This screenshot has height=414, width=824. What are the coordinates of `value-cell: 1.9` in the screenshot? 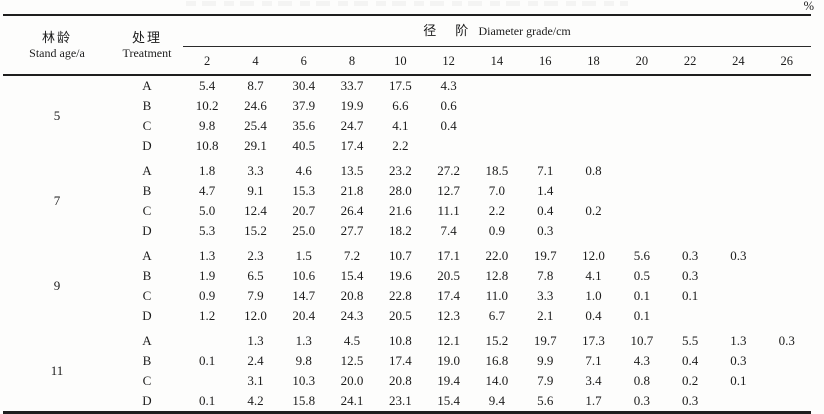 It's located at (207, 275).